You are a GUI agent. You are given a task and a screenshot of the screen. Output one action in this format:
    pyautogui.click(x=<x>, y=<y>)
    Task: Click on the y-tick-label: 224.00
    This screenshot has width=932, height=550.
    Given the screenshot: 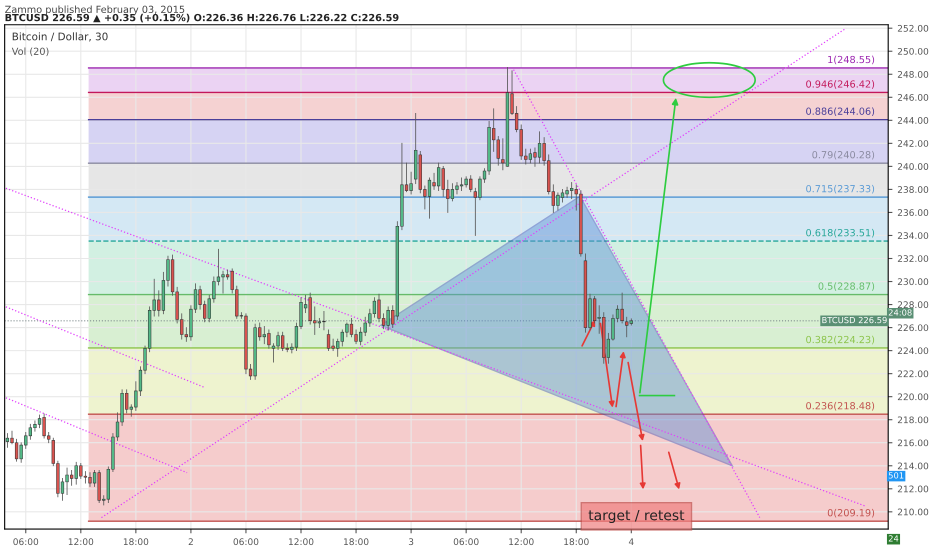 What is the action you would take?
    pyautogui.click(x=913, y=350)
    